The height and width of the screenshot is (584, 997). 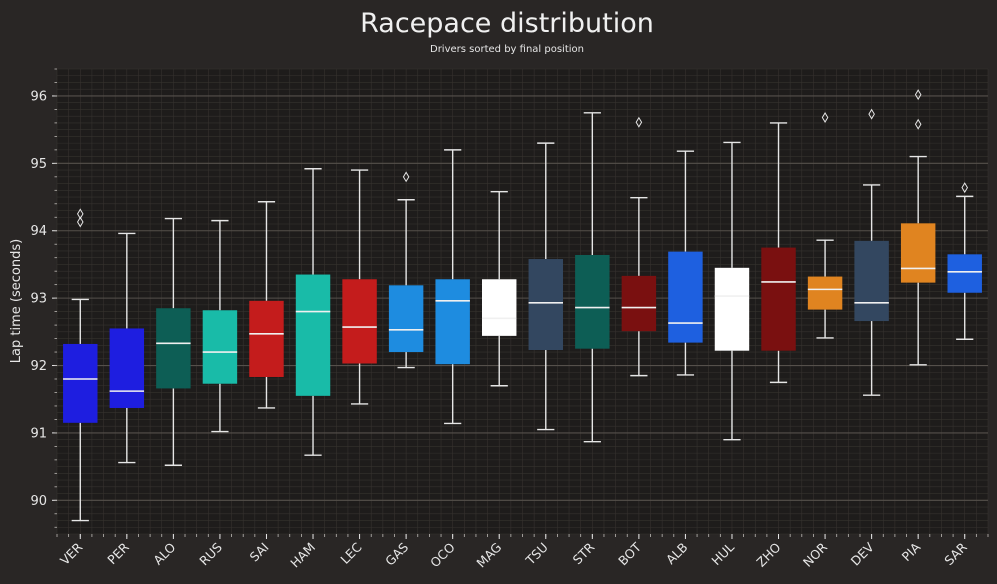 What do you see at coordinates (38, 96) in the screenshot?
I see `y-tick-label: 96` at bounding box center [38, 96].